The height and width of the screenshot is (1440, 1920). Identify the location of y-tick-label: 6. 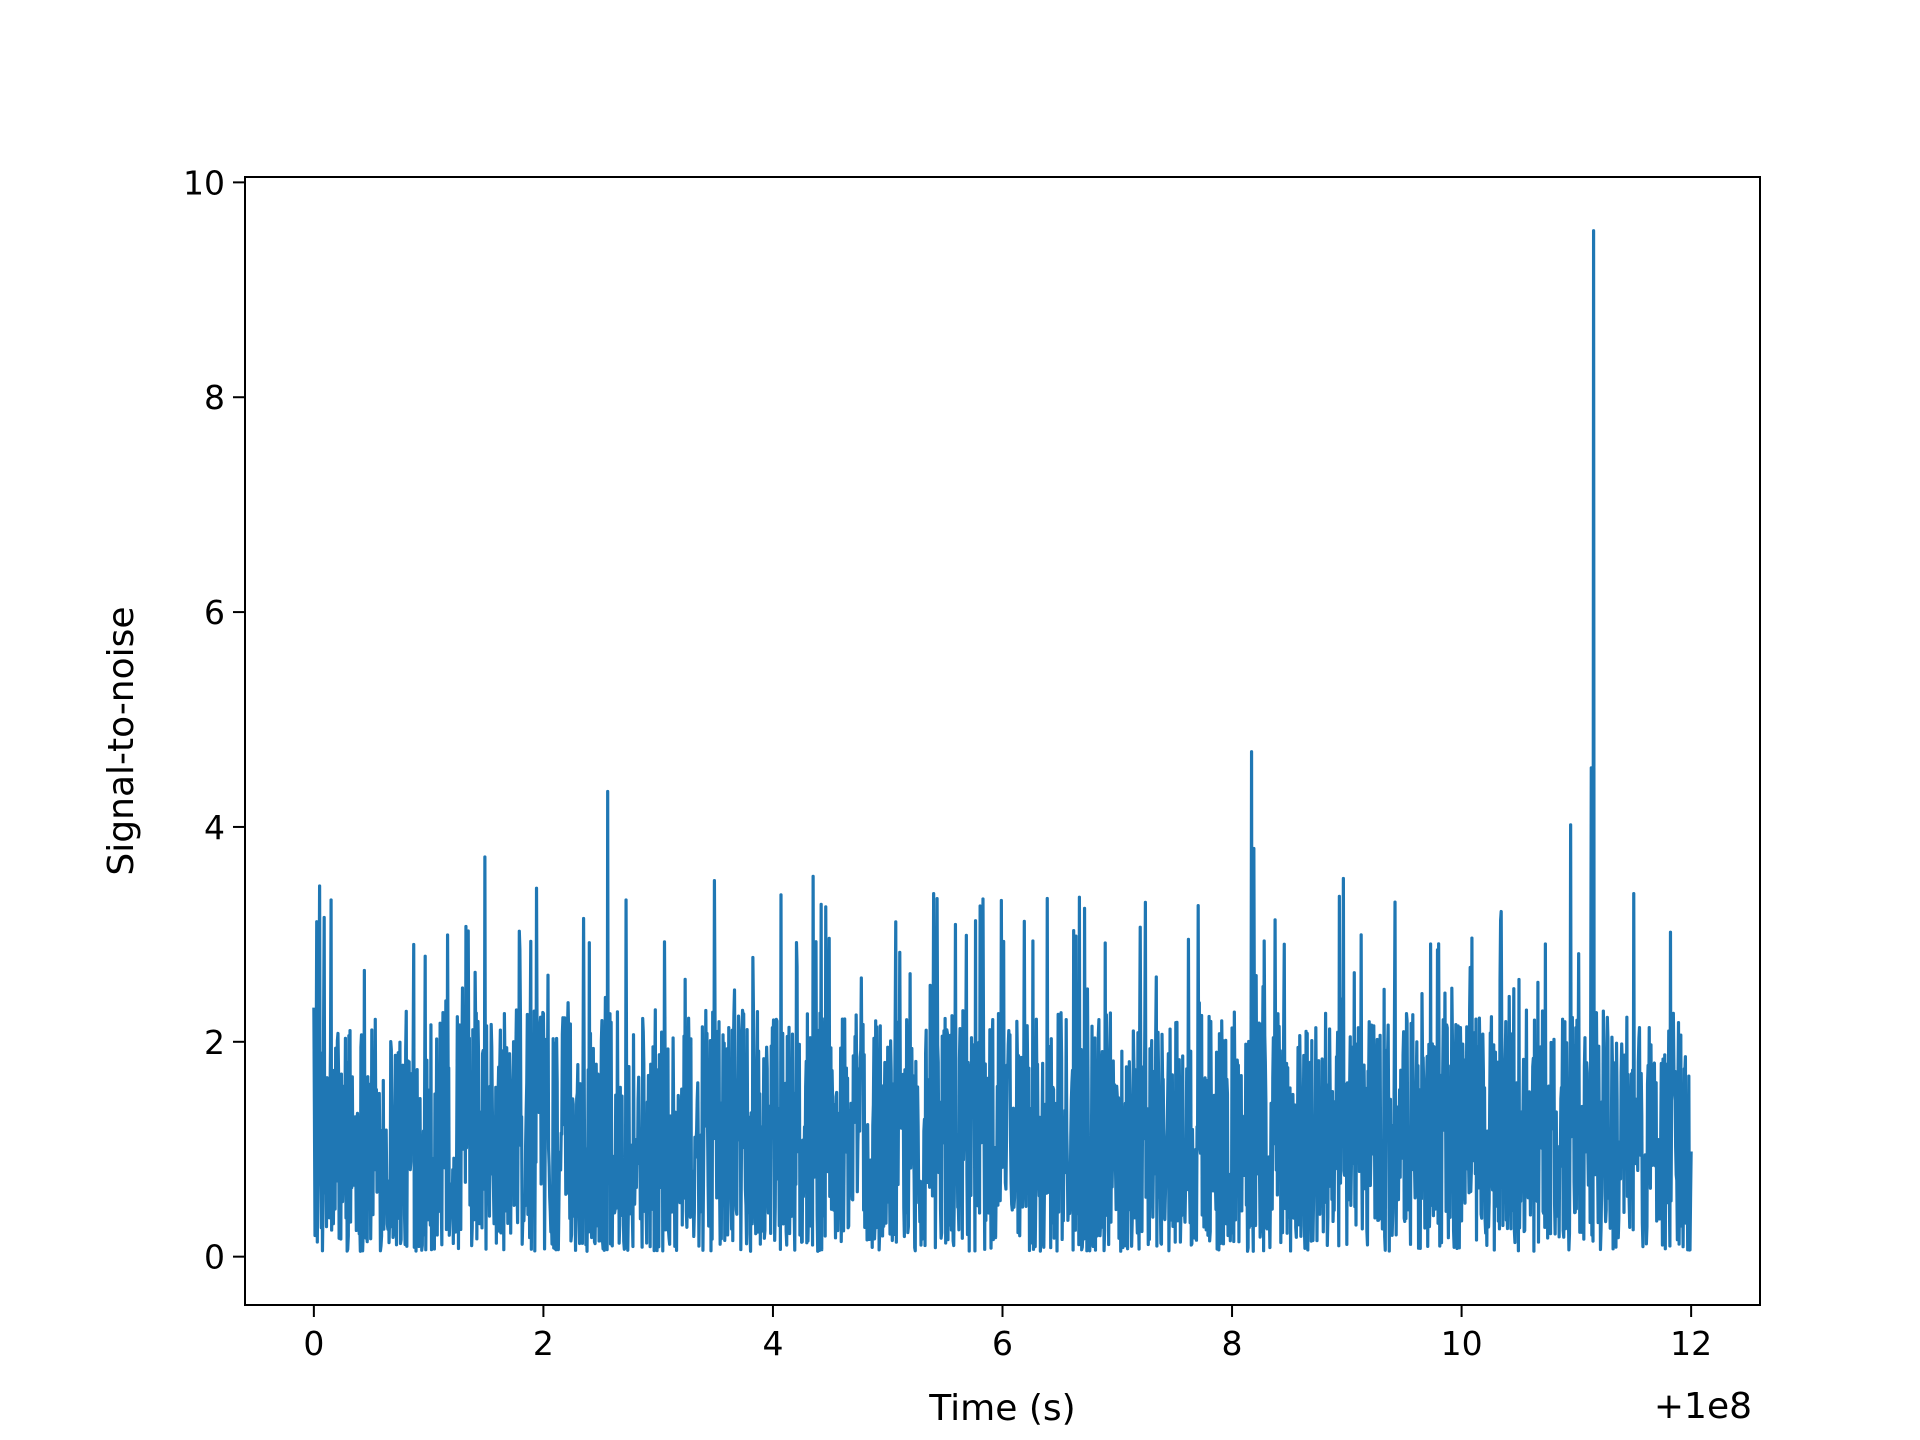
(214, 612).